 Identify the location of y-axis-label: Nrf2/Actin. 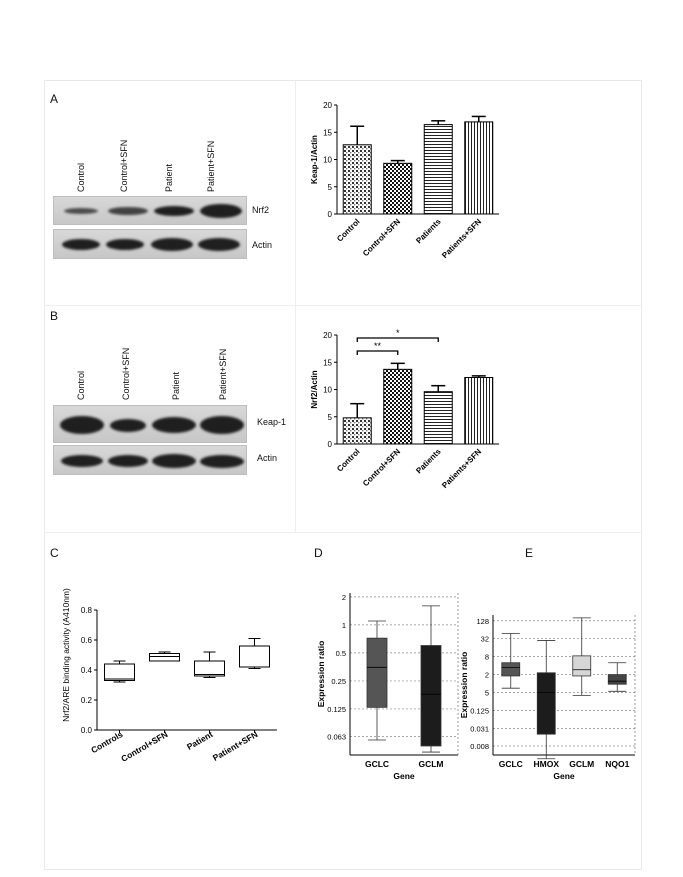
(314, 389).